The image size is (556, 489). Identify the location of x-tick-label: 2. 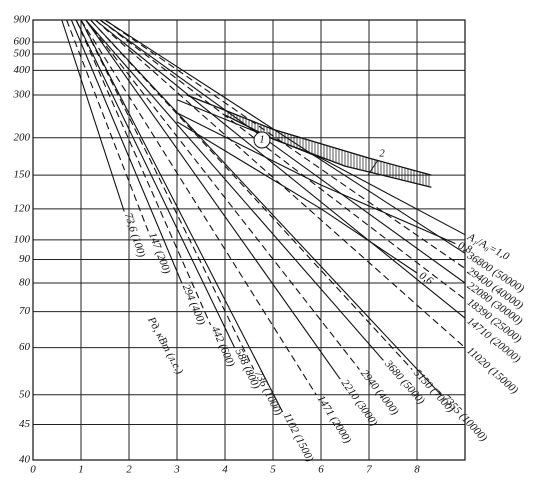
(129, 470).